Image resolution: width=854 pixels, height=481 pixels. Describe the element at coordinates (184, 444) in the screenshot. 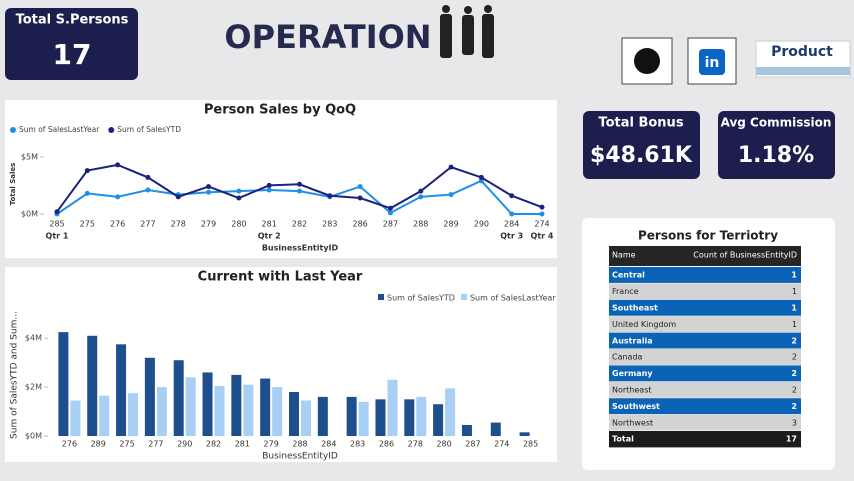

I see `x-tick-label: 290` at that location.